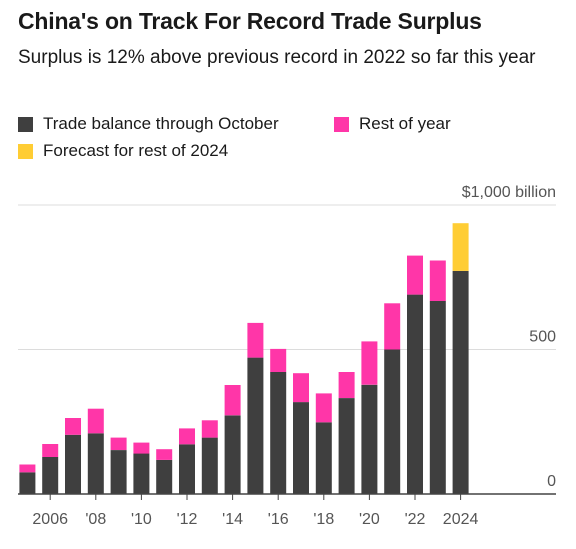 This screenshot has height=549, width=576. I want to click on legend-item-trade-balance: Trade balance through October, so click(148, 124).